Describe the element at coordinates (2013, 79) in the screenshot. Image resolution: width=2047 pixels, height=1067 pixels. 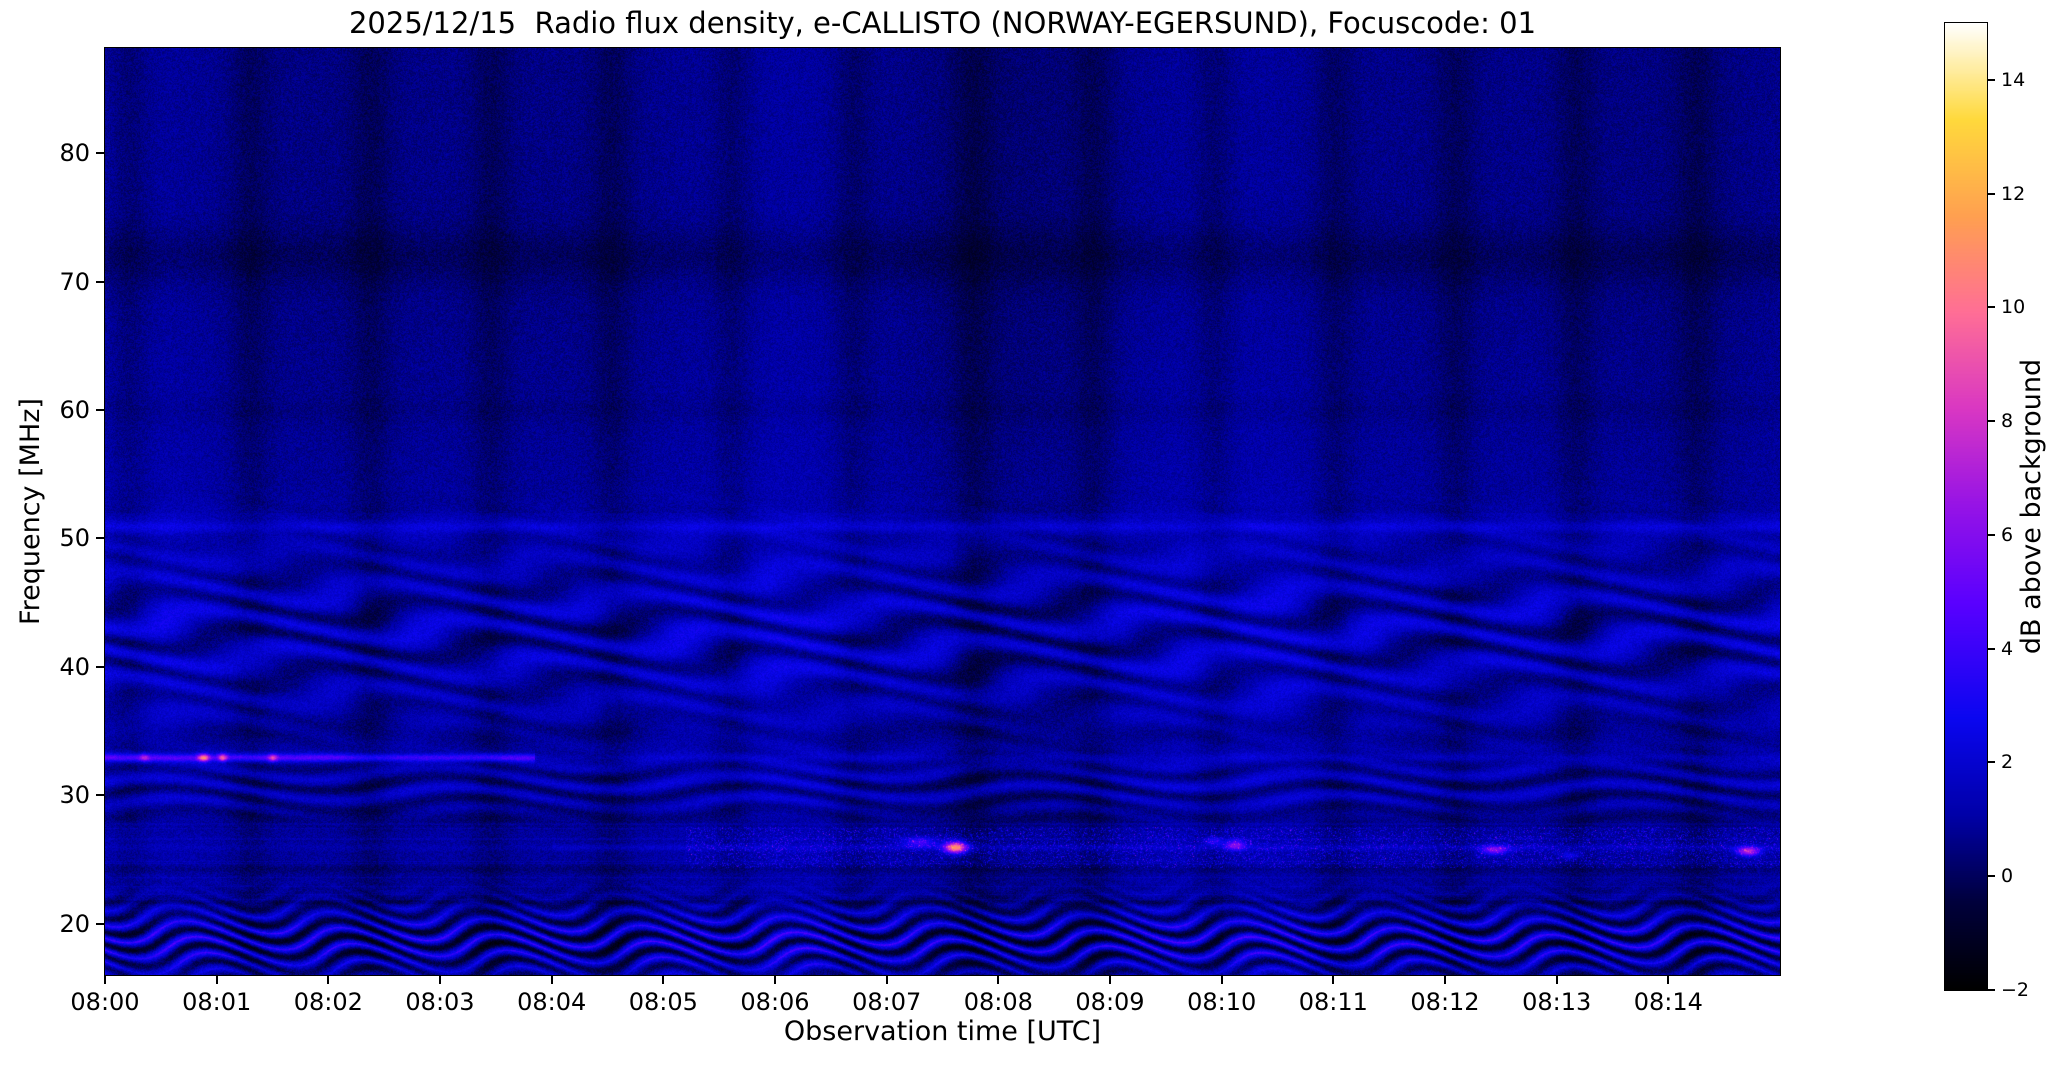
I see `colorbar-tick-label: 14` at that location.